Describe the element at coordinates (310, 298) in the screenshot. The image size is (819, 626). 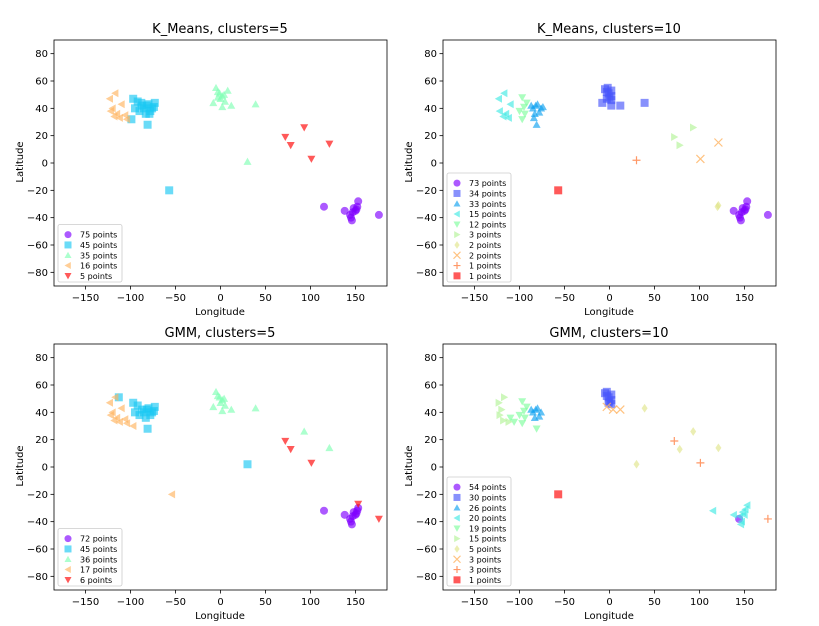
I see `x-tick-label: 100` at that location.